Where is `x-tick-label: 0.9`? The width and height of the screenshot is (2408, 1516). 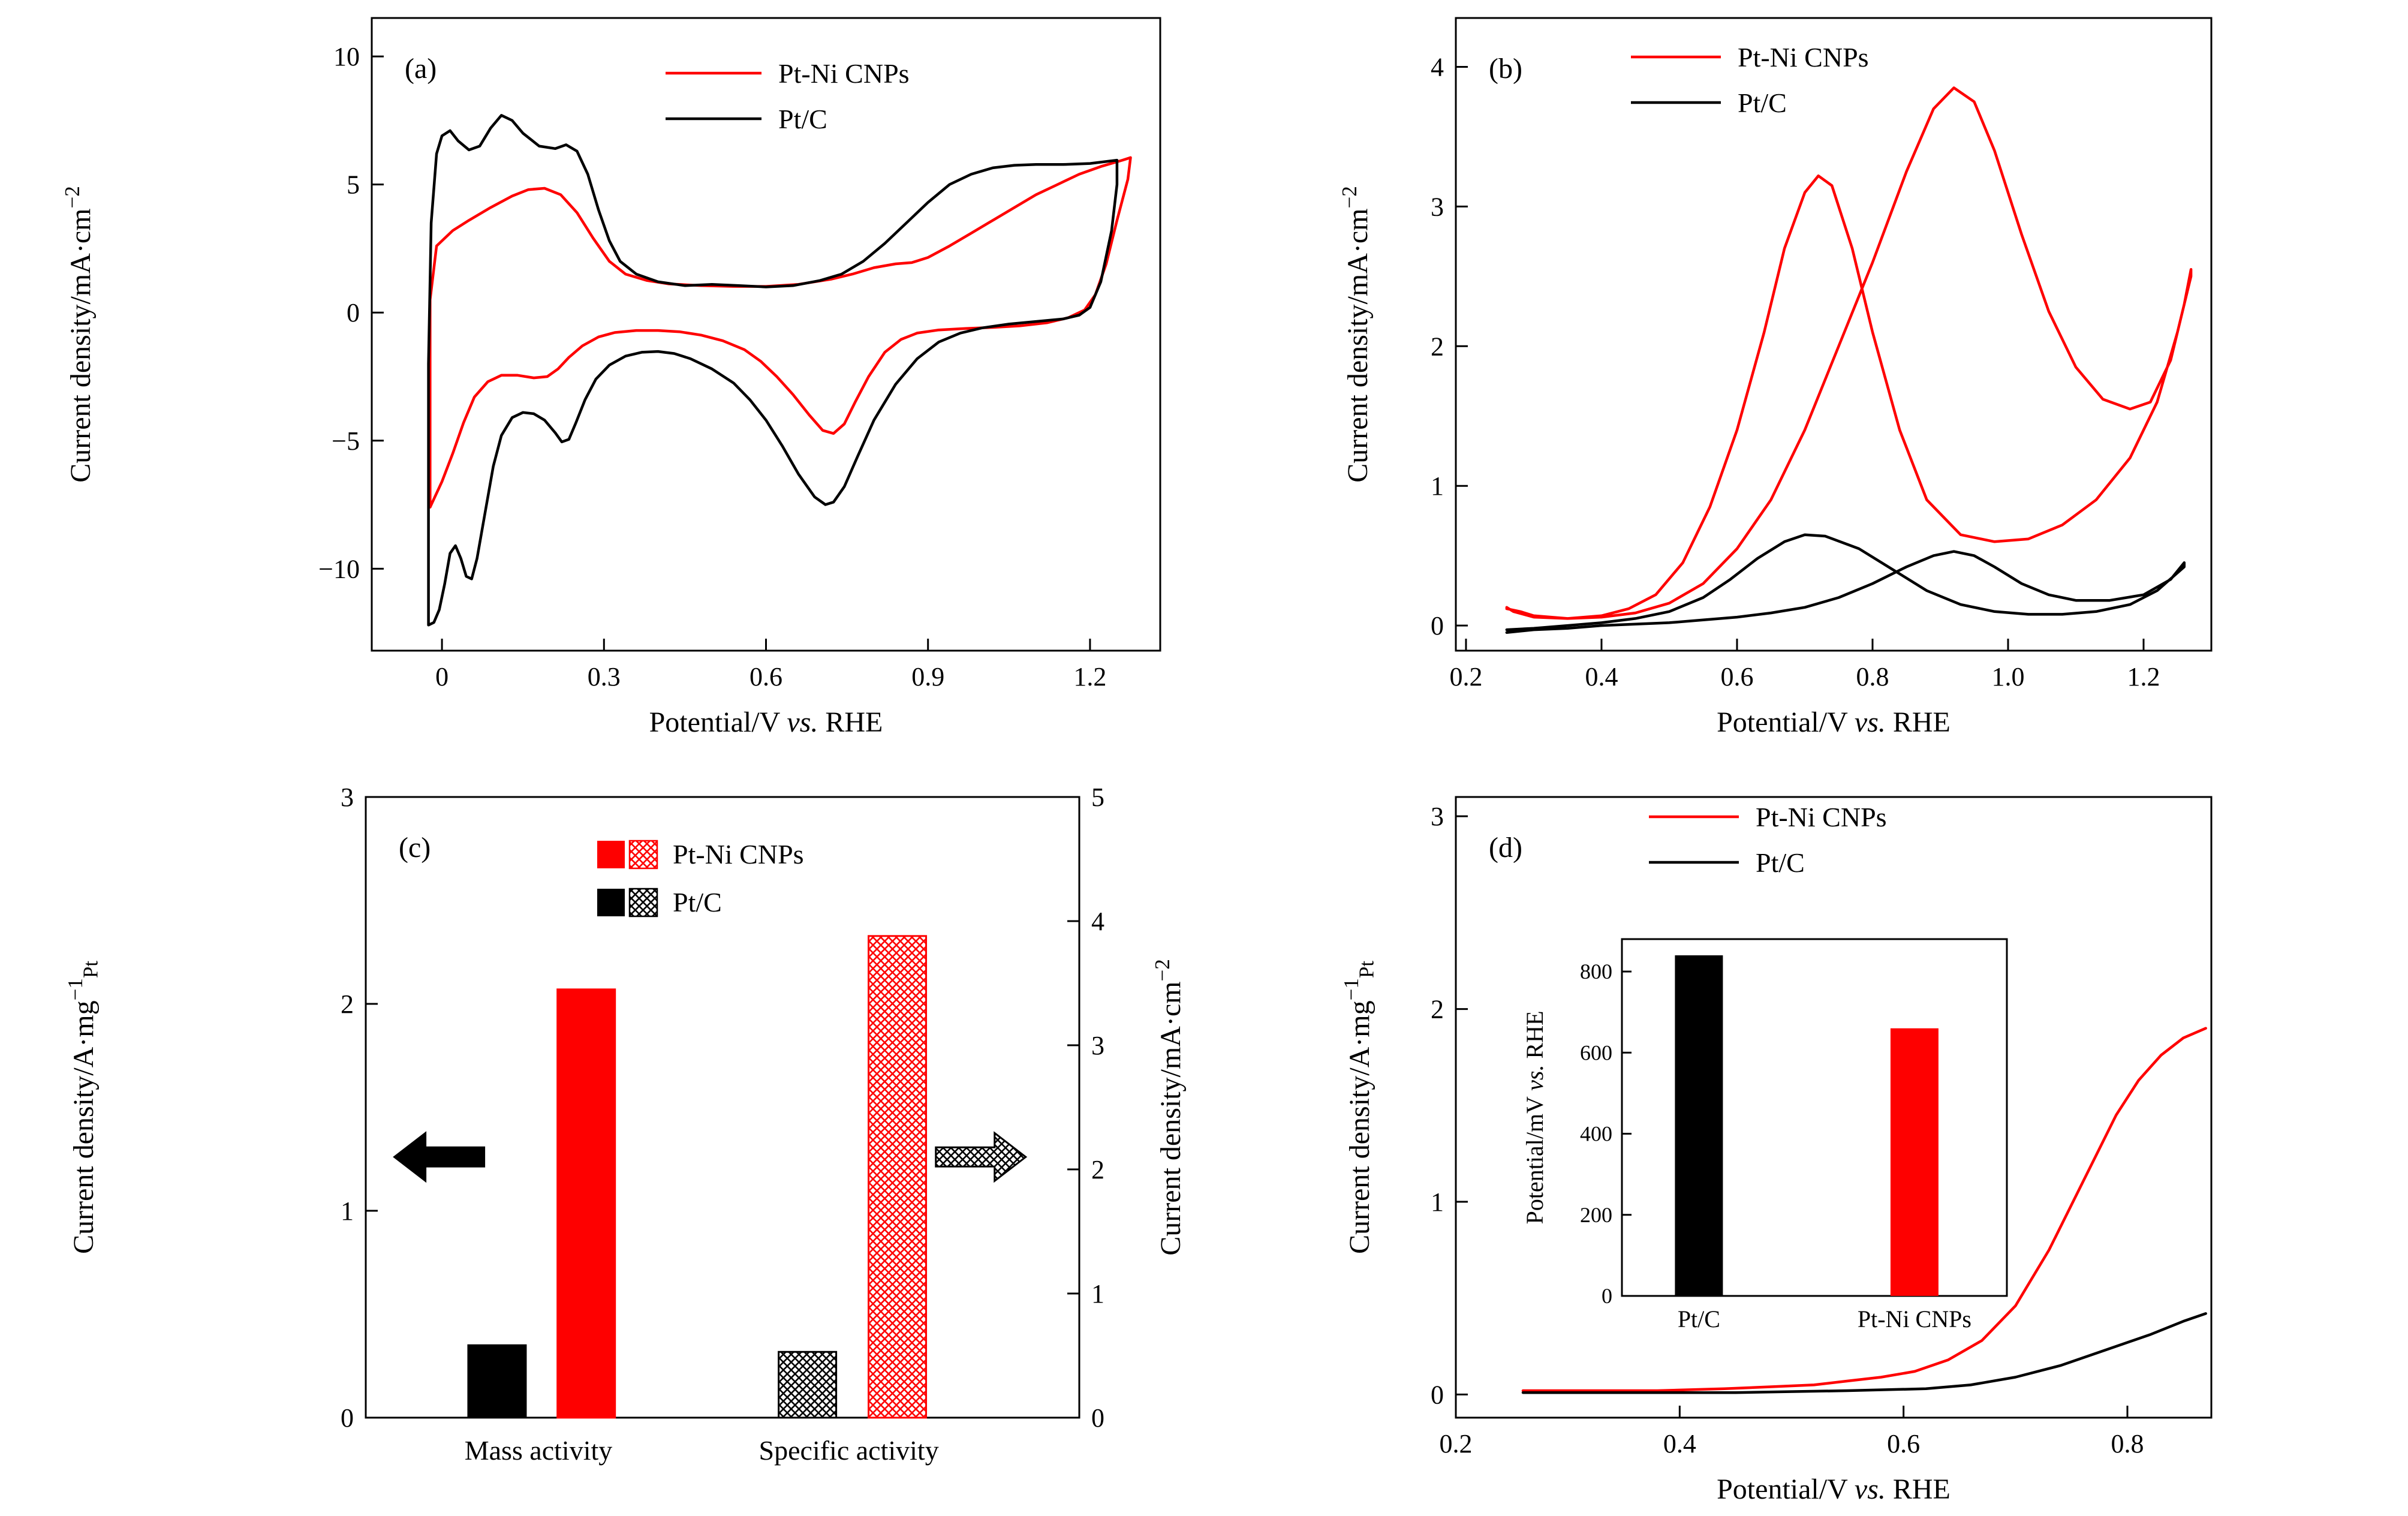
x-tick-label: 0.9 is located at coordinates (927, 676).